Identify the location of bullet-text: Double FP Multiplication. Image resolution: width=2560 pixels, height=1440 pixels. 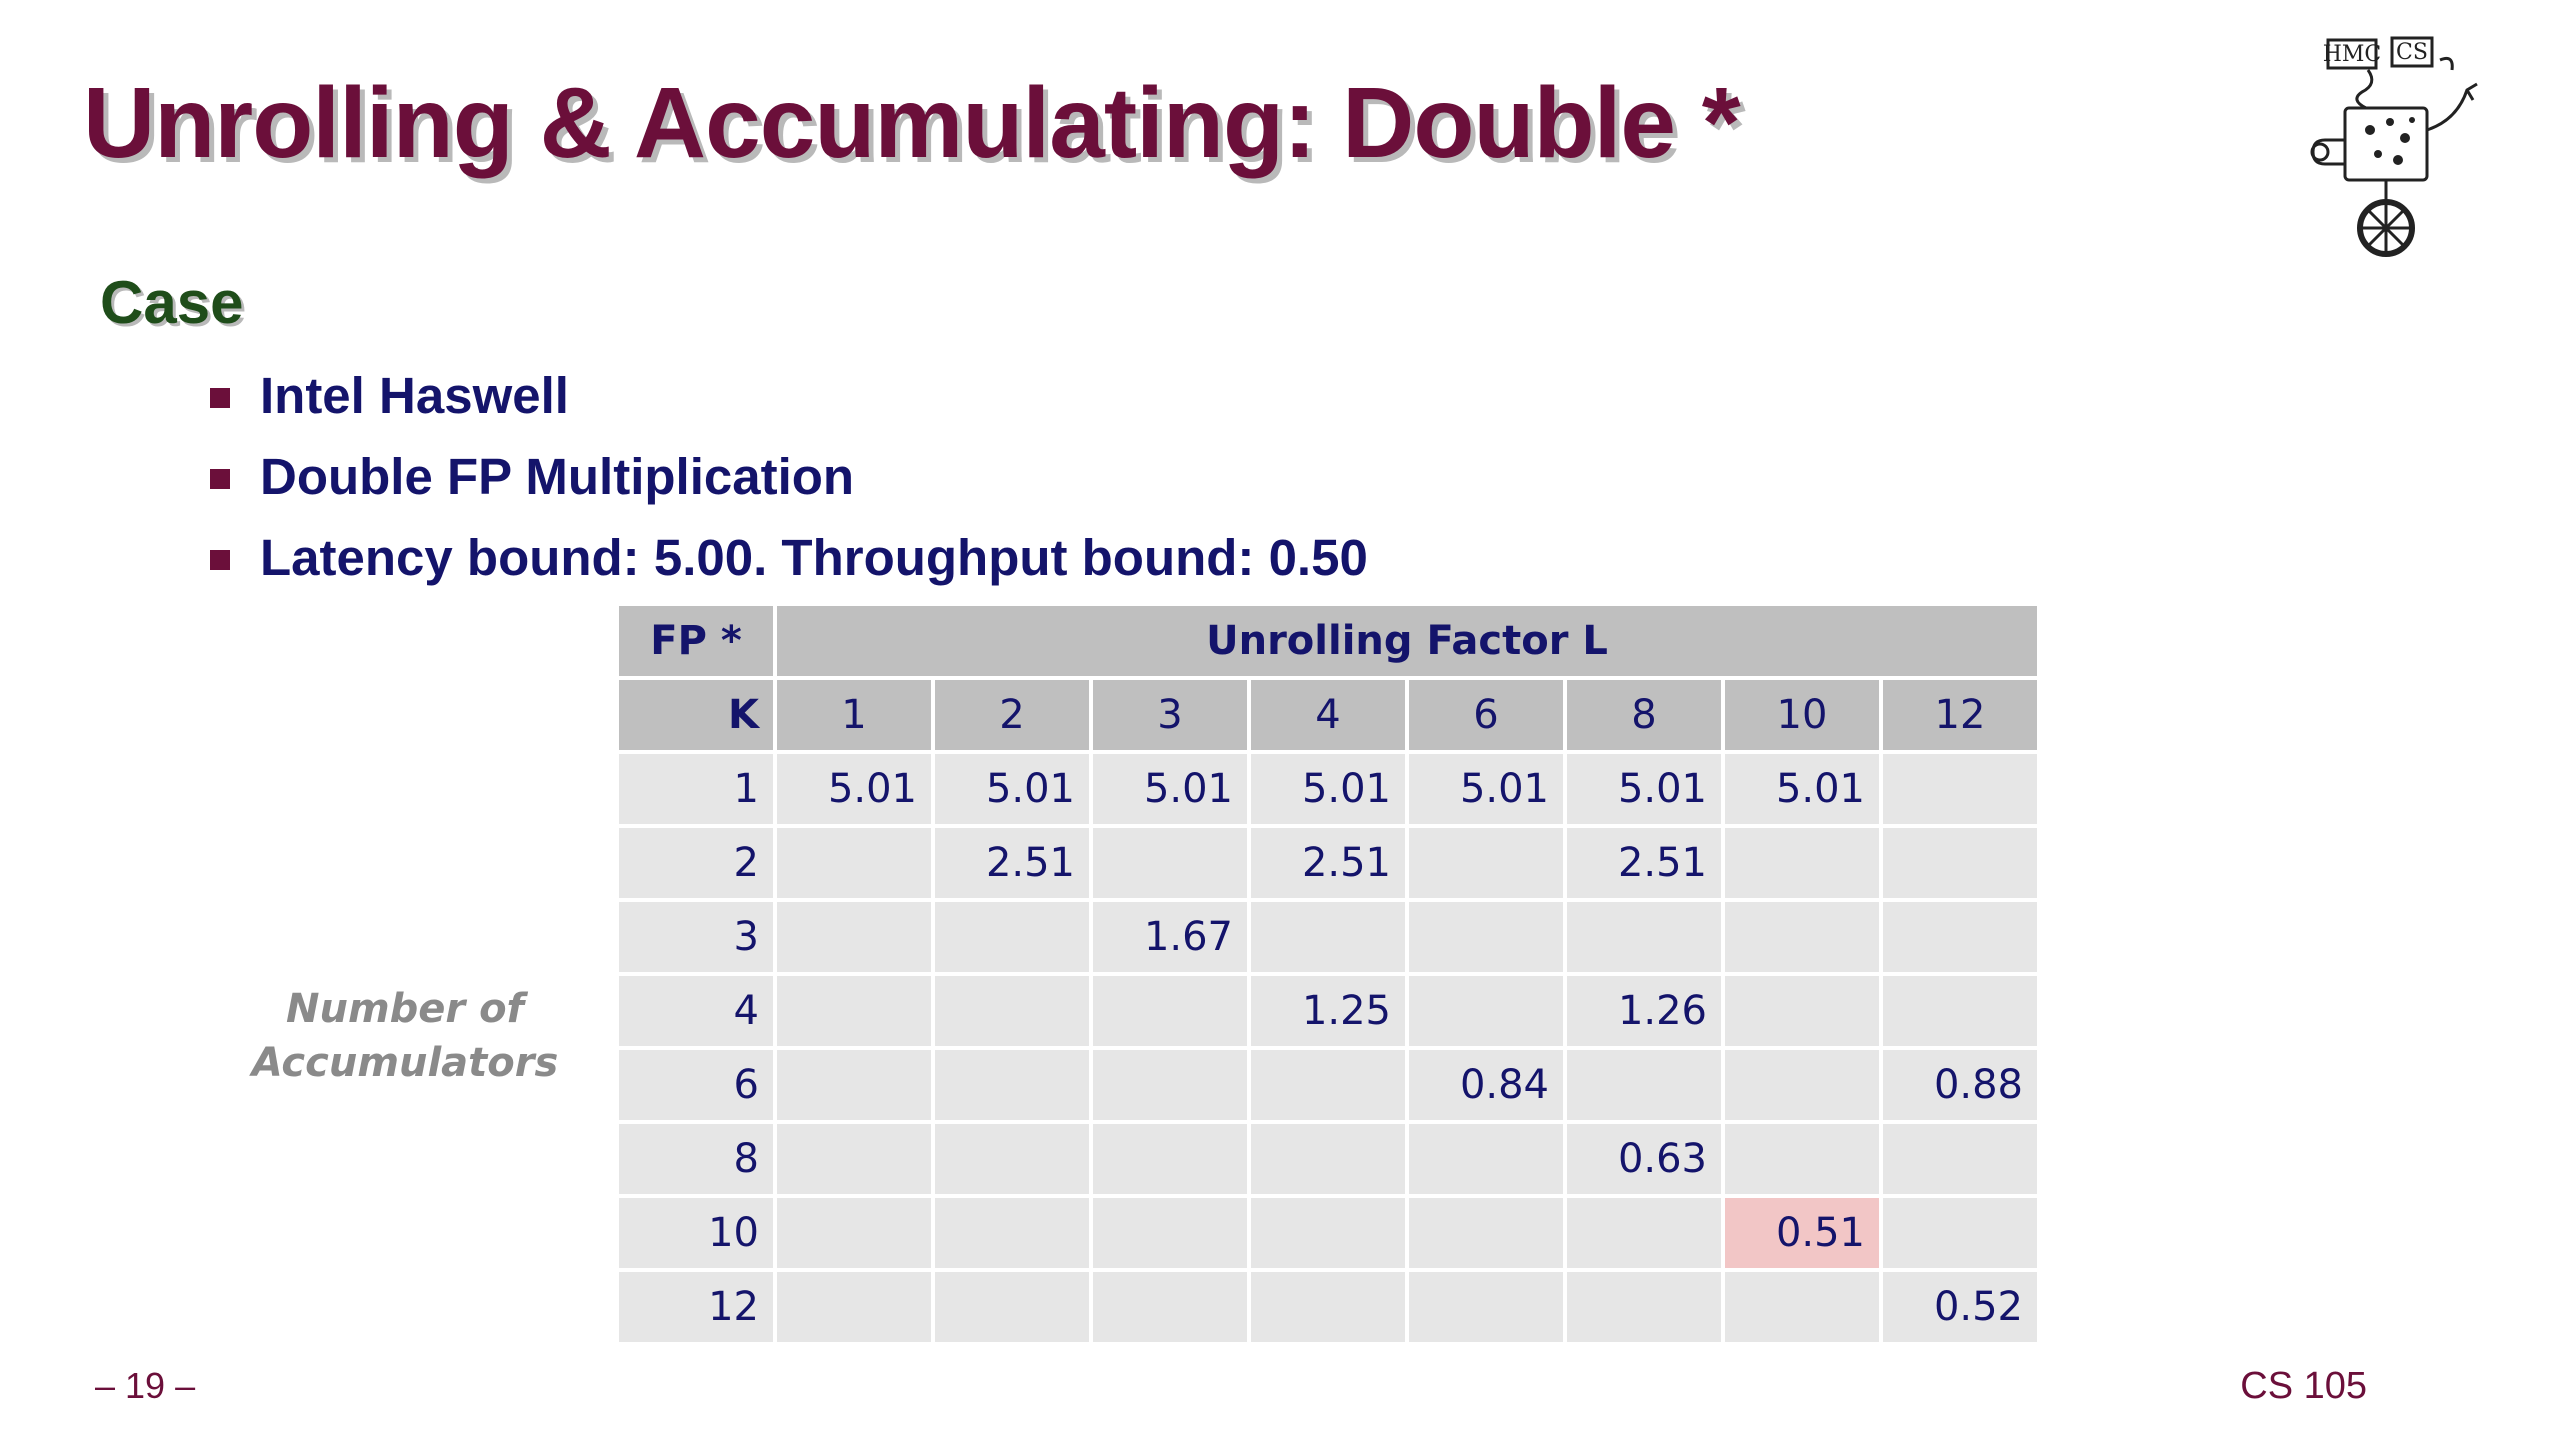
(557, 476).